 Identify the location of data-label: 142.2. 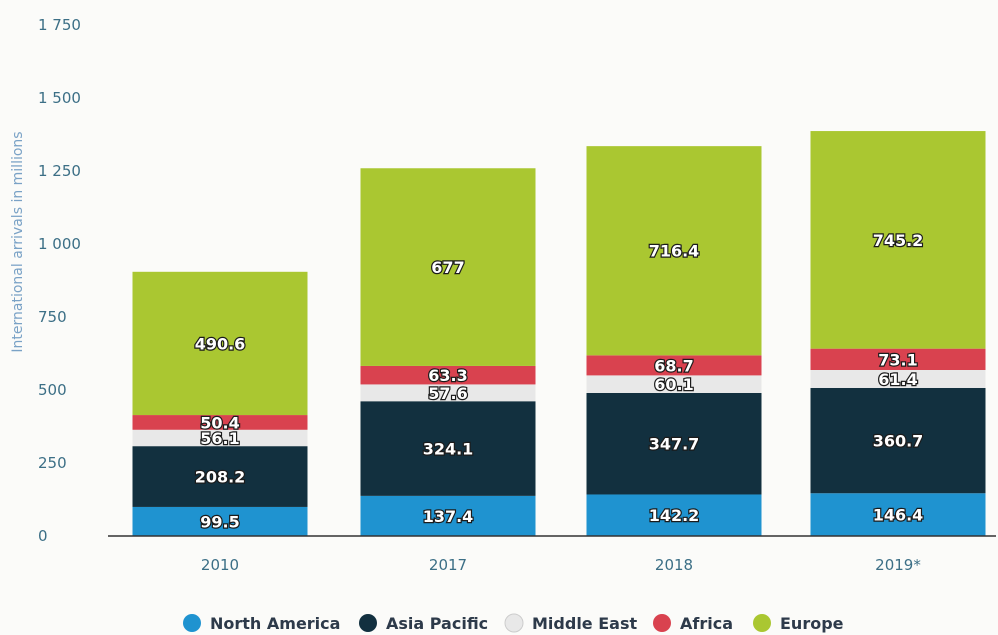
(674, 515).